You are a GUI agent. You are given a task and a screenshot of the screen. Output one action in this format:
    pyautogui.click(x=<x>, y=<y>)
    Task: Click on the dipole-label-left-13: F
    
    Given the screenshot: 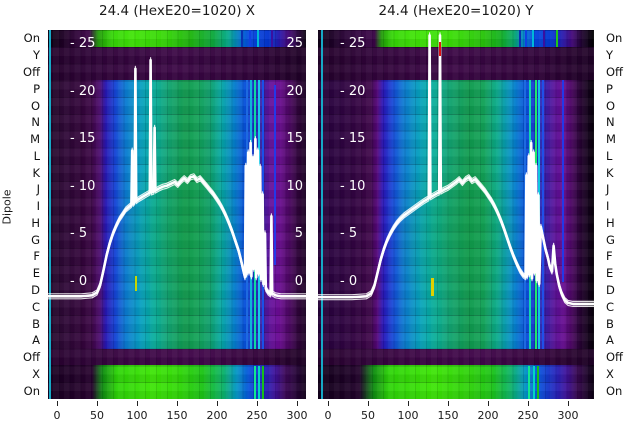 What is the action you would take?
    pyautogui.click(x=36, y=256)
    